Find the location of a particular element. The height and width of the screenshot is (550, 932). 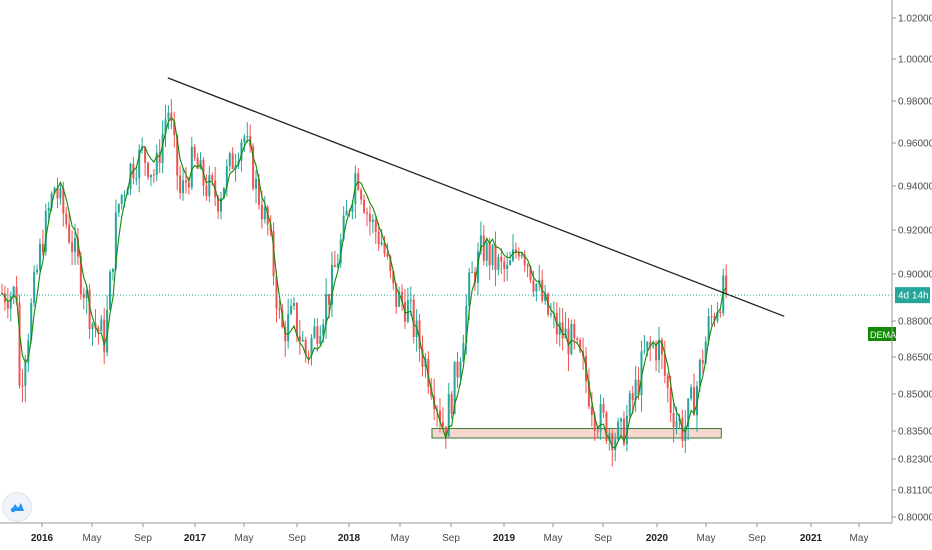

y-tick-label: 0.81100 is located at coordinates (915, 491).